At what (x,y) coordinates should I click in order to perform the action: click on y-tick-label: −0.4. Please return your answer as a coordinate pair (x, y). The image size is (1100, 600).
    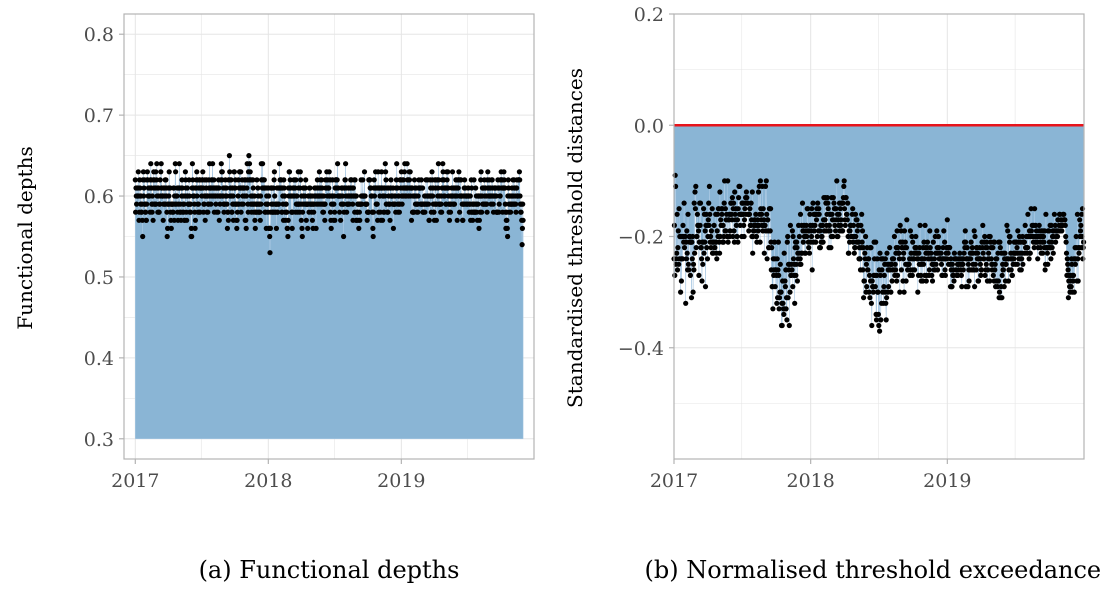
    Looking at the image, I should click on (641, 349).